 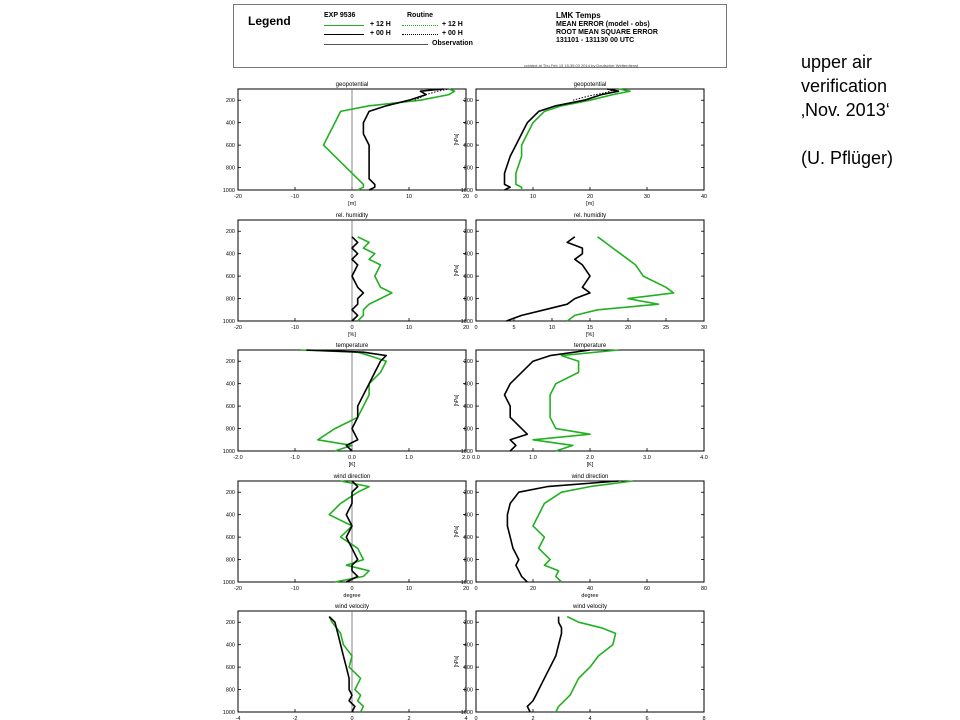 What do you see at coordinates (703, 718) in the screenshot?
I see `x-tick-label: 8` at bounding box center [703, 718].